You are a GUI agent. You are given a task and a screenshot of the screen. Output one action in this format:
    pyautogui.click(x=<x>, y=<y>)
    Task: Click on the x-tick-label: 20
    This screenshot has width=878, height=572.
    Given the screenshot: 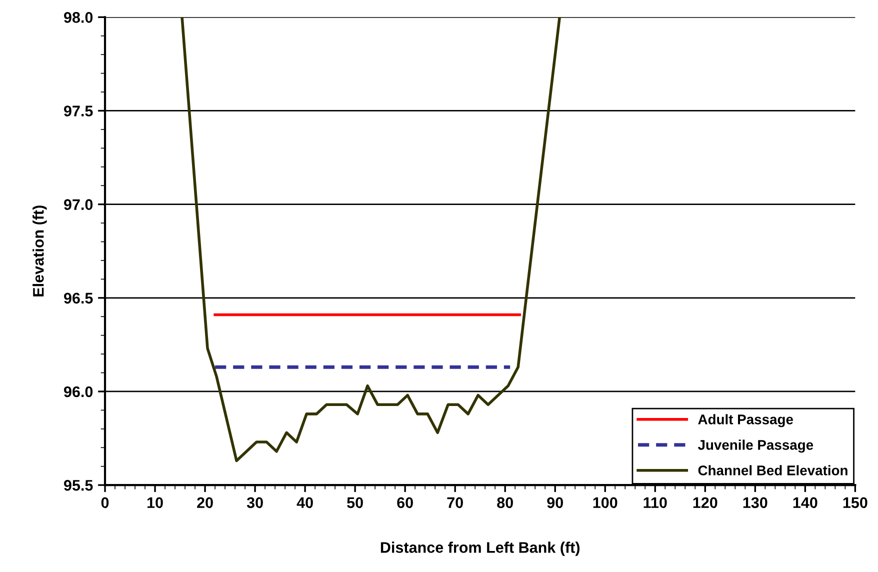 What is the action you would take?
    pyautogui.click(x=205, y=502)
    